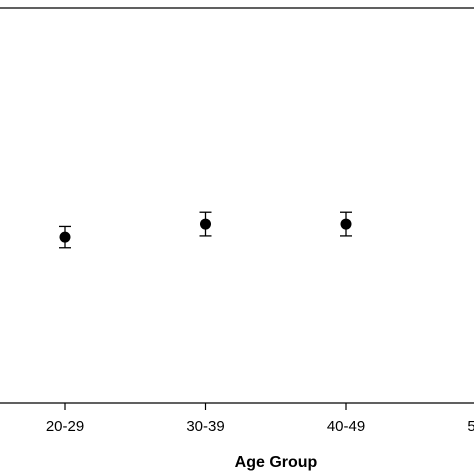 The height and width of the screenshot is (474, 474). Describe the element at coordinates (276, 462) in the screenshot. I see `x-axis-title: Age Group` at that location.